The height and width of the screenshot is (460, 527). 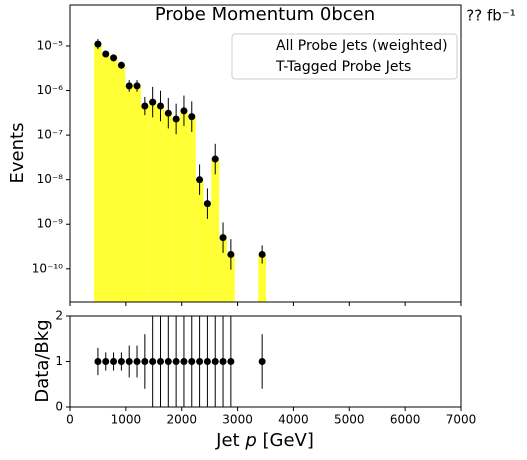 What do you see at coordinates (230, 440) in the screenshot?
I see `x-label-part: Jet` at bounding box center [230, 440].